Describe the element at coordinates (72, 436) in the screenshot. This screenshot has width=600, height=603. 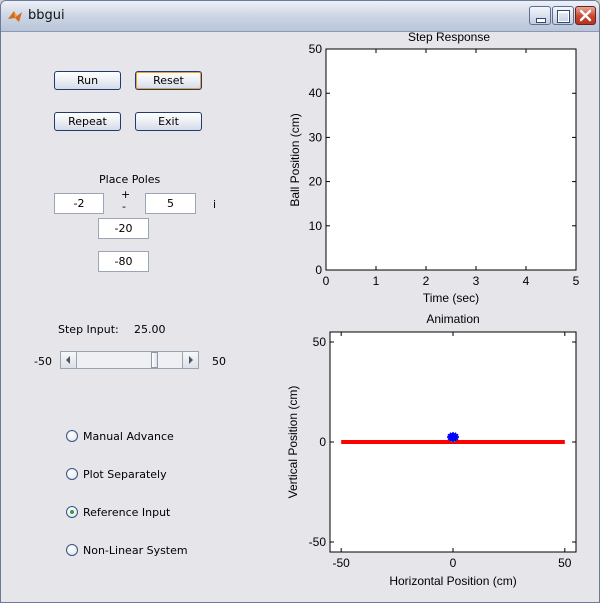
I see `manual-advance-radio` at that location.